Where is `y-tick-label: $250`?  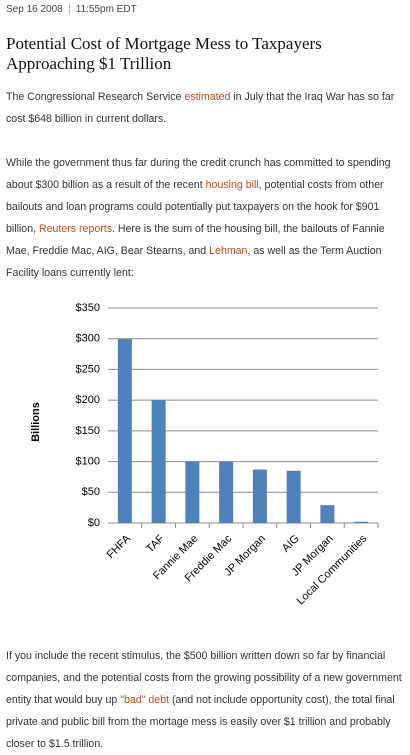 y-tick-label: $250 is located at coordinates (88, 369).